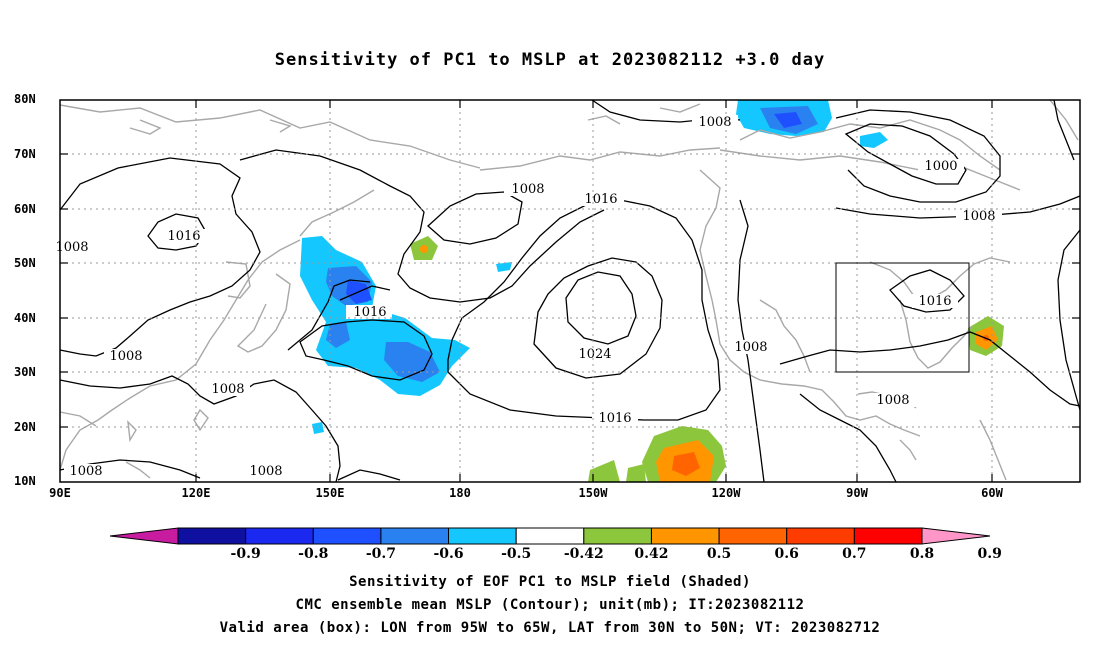 The image size is (1100, 650). What do you see at coordinates (726, 493) in the screenshot?
I see `lon-label-120w: 120W` at bounding box center [726, 493].